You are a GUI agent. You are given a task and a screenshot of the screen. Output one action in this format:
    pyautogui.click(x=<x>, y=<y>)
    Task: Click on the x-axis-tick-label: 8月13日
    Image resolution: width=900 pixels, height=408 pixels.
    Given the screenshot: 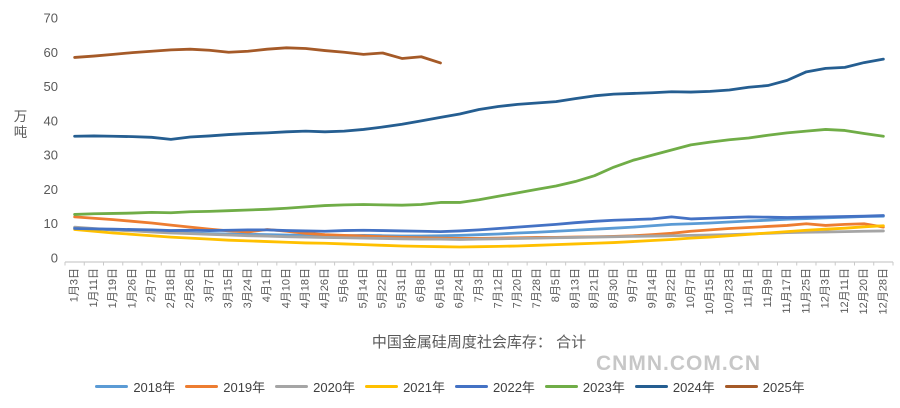 What is the action you would take?
    pyautogui.click(x=575, y=288)
    